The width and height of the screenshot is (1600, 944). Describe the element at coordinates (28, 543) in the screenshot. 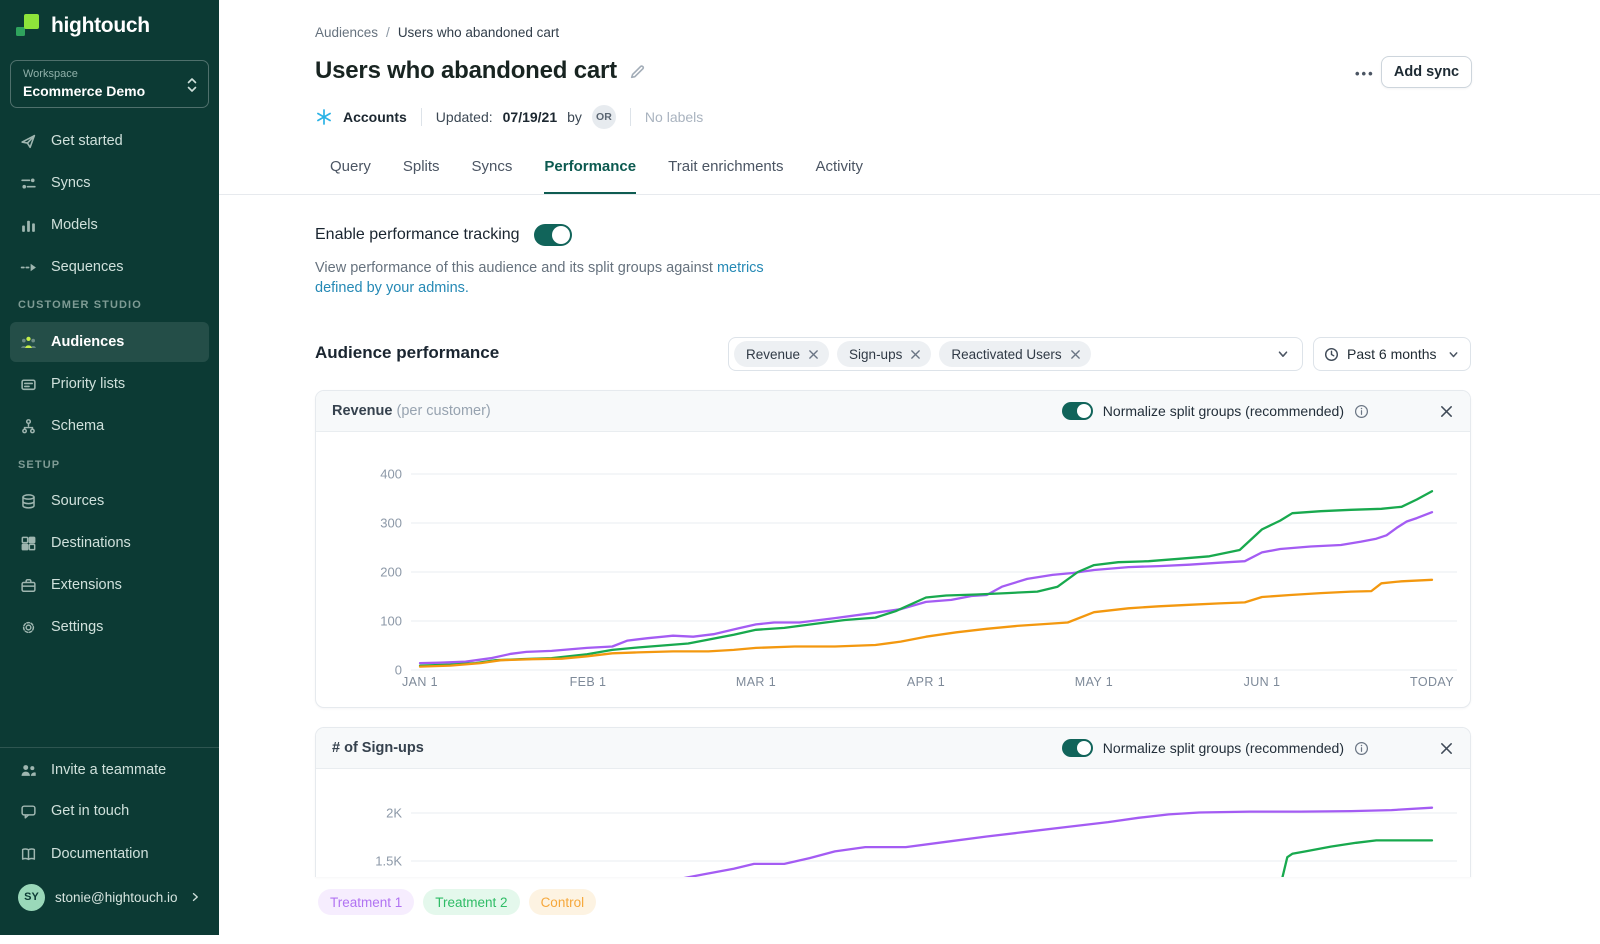

I see `grid-squares-icon` at that location.